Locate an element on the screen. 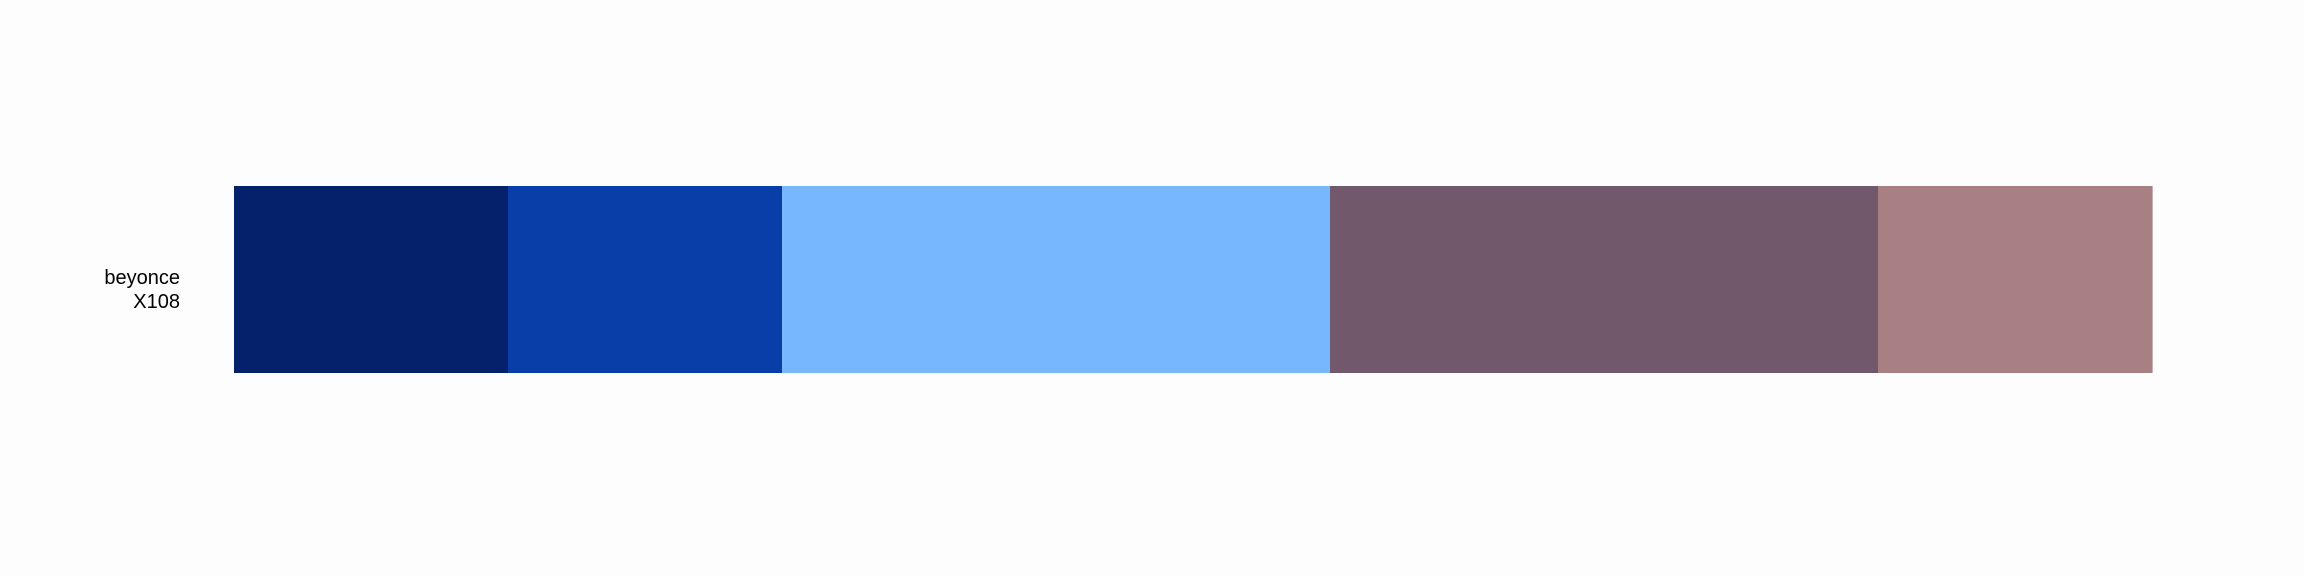  palette-name-label: beyonce is located at coordinates (142, 278).